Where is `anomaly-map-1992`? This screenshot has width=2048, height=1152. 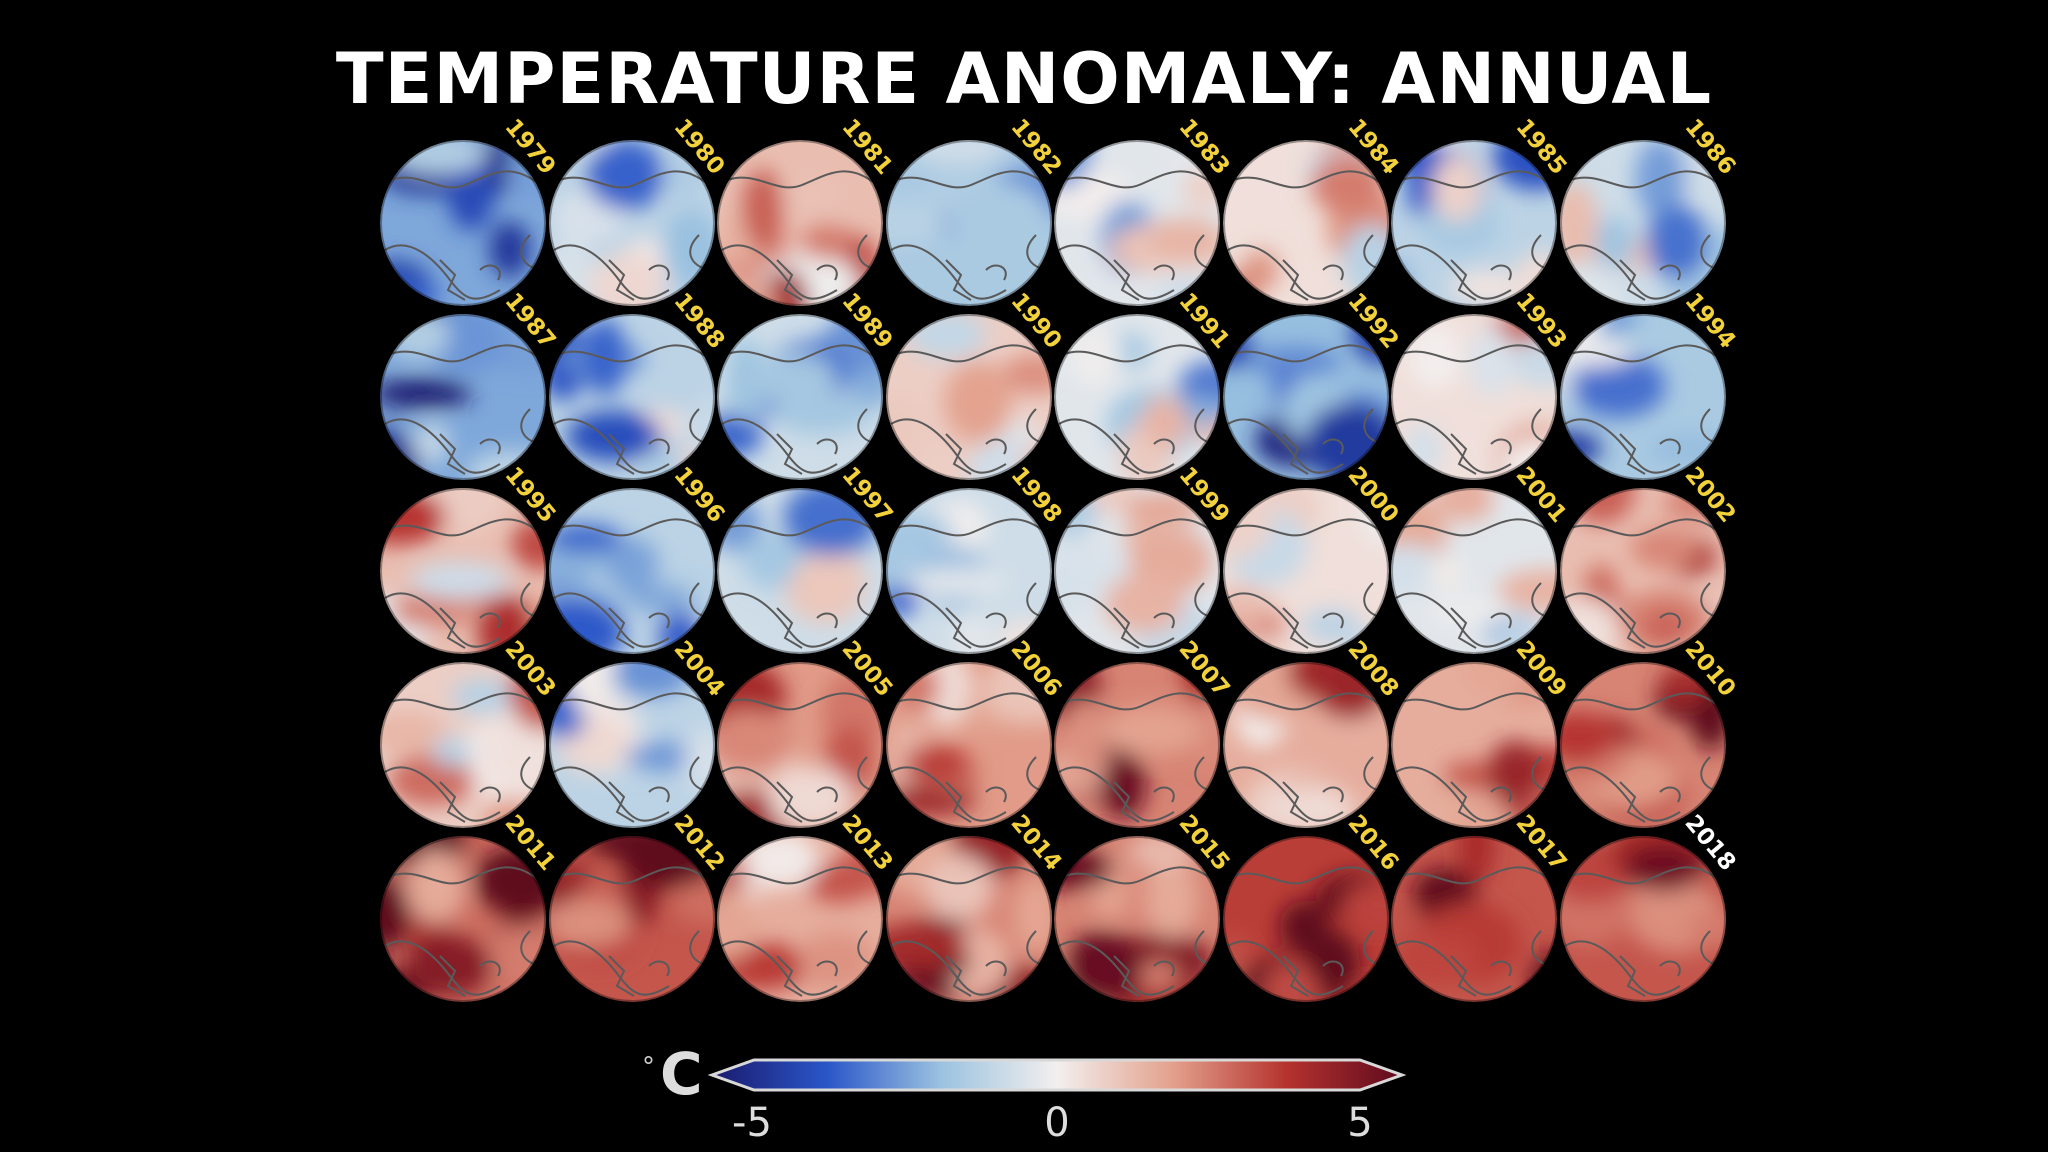
anomaly-map-1992 is located at coordinates (1306, 397).